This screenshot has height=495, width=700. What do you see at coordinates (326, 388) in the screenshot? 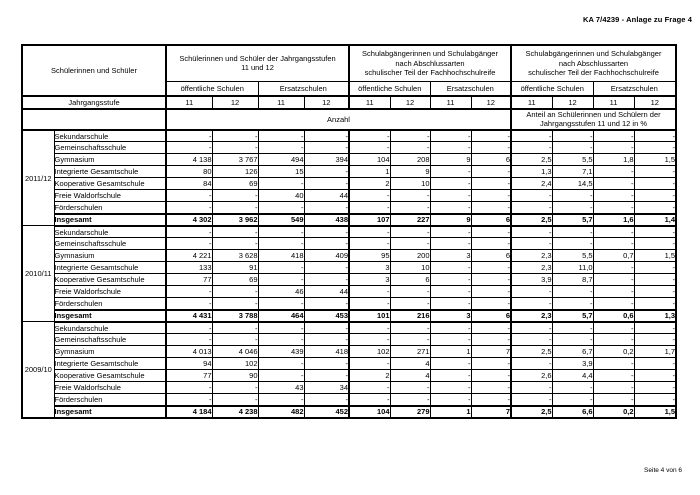
I see `value-cell: 34` at bounding box center [326, 388].